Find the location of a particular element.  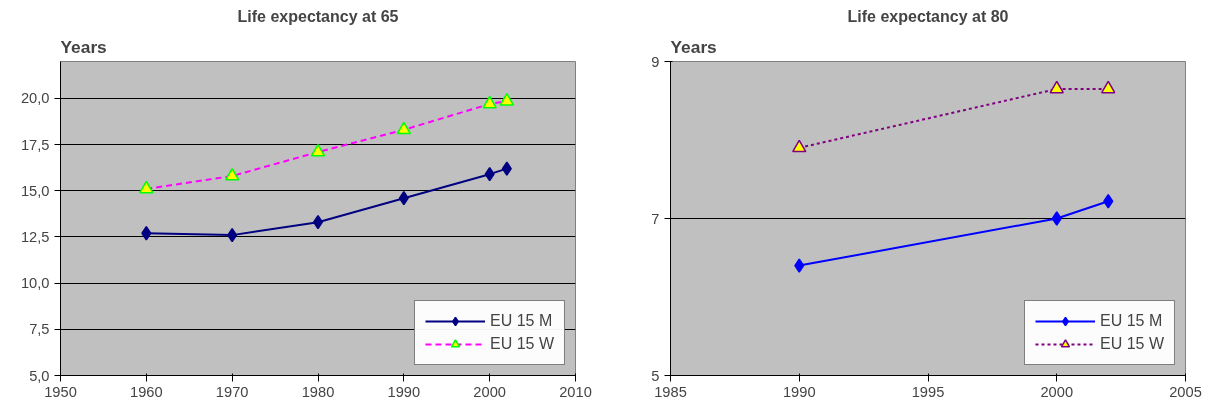

x-tick-label: 1995 is located at coordinates (928, 391).